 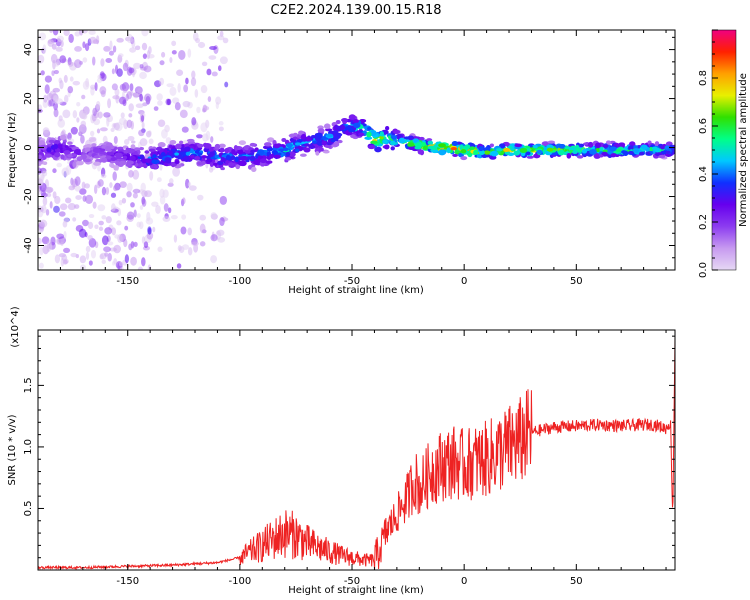 What do you see at coordinates (703, 126) in the screenshot?
I see `colorbar-tick-label: 0.6` at bounding box center [703, 126].